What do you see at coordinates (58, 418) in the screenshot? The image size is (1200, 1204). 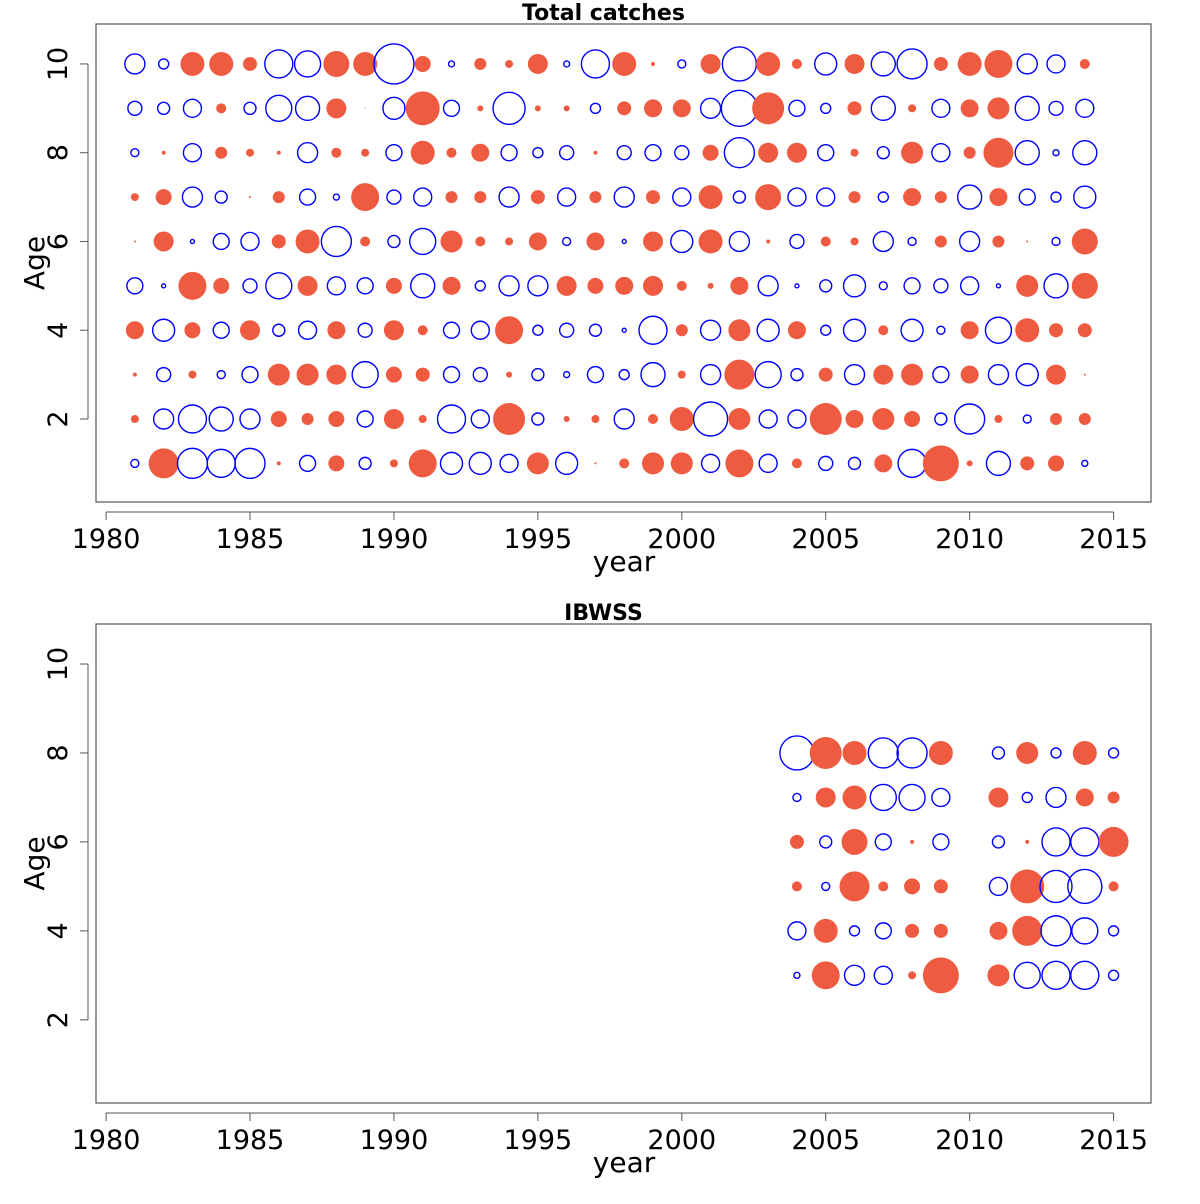 I see `y-tick-label: 2` at bounding box center [58, 418].